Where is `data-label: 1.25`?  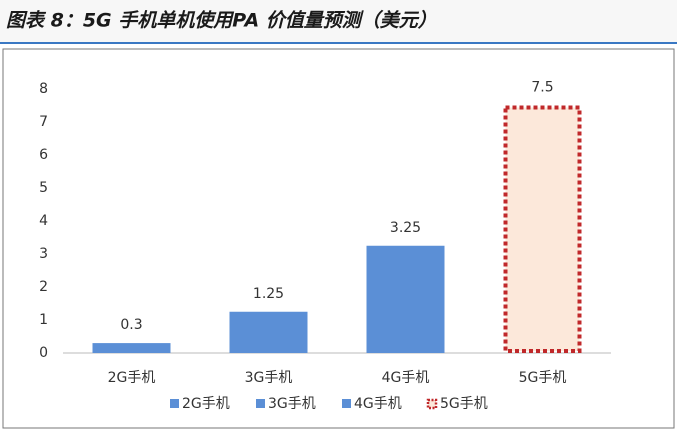 data-label: 1.25 is located at coordinates (268, 294).